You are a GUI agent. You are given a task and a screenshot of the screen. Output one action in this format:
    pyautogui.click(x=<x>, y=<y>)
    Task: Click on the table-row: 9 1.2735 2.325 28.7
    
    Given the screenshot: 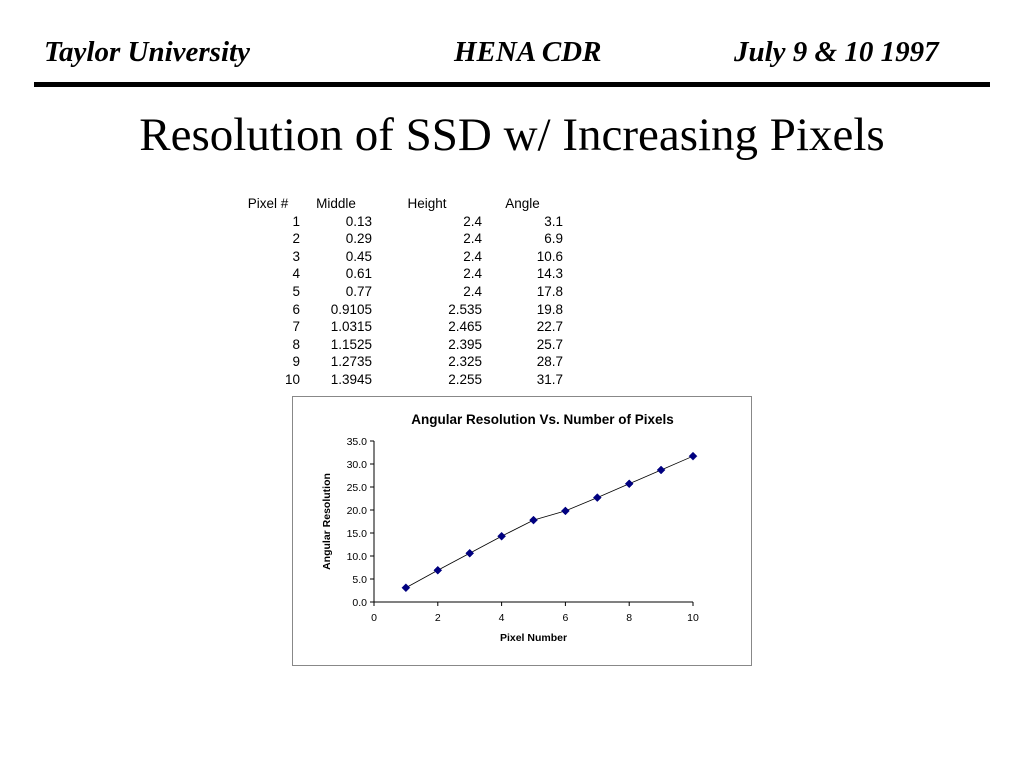 What is the action you would take?
    pyautogui.click(x=399, y=362)
    